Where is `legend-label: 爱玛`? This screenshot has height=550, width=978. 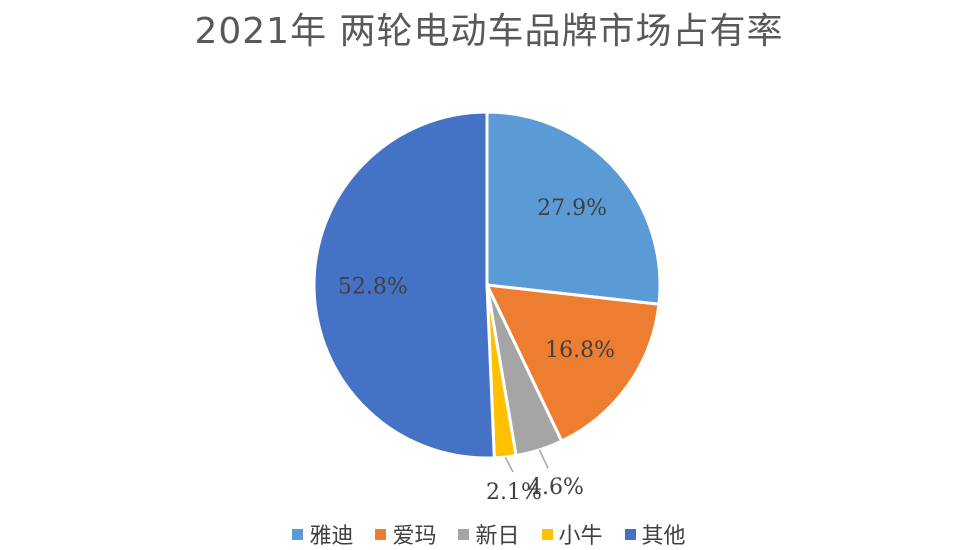 legend-label: 爱玛 is located at coordinates (414, 536).